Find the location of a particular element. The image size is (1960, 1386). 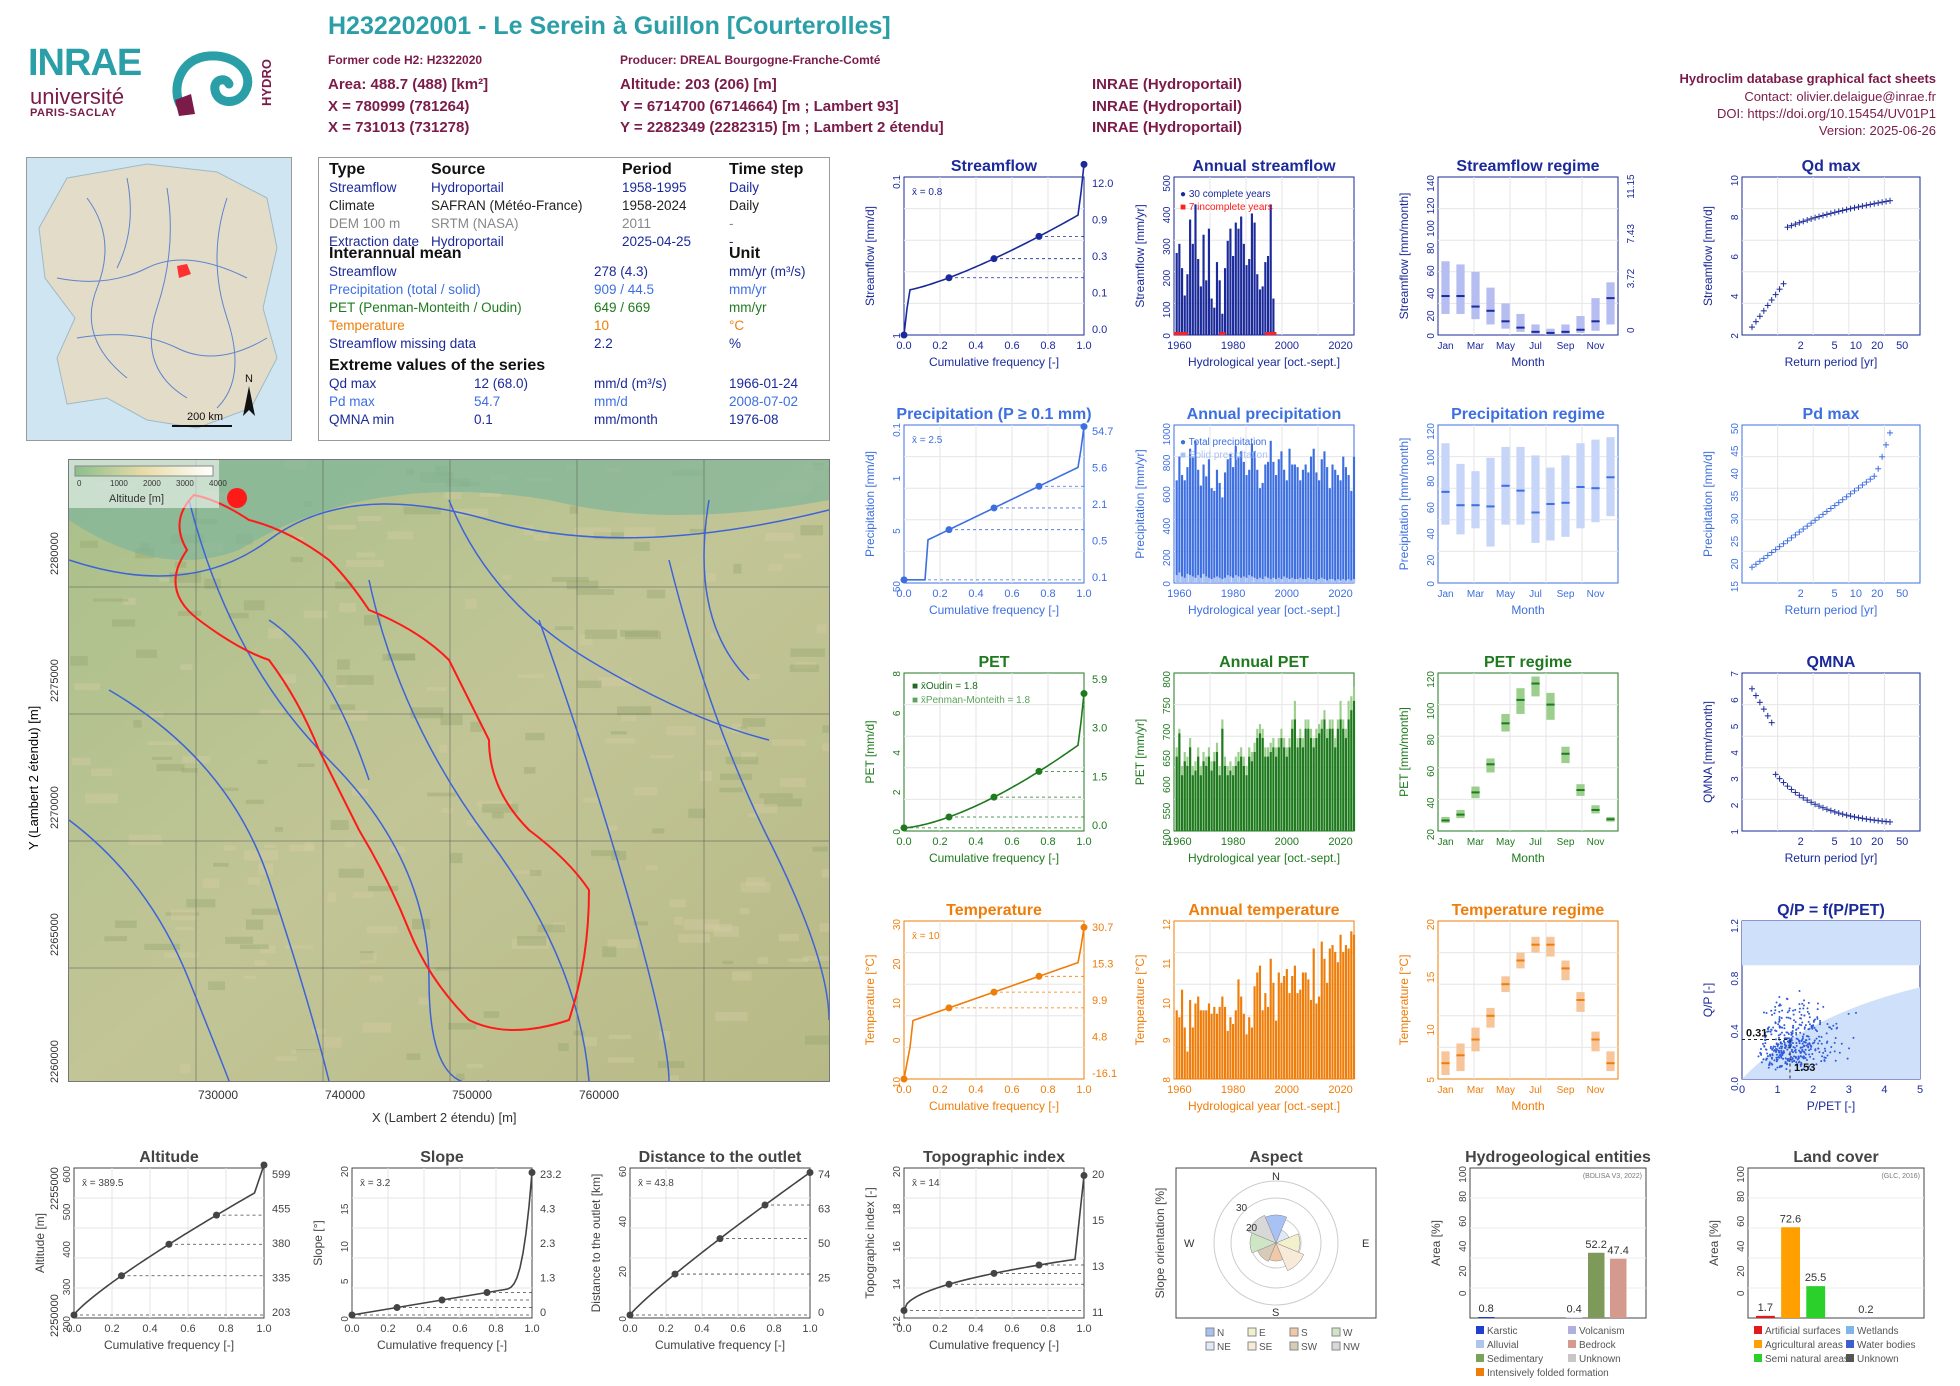

topo-title: Topographic index is located at coordinates (994, 1157).